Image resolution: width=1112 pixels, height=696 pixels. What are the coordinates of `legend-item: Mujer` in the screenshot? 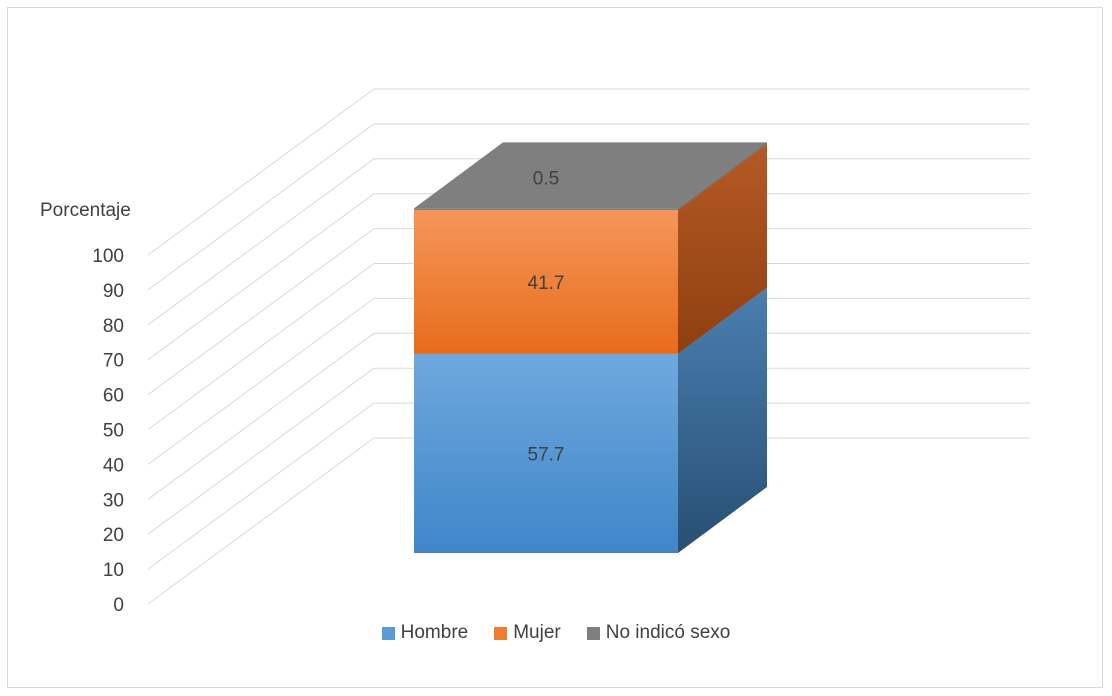 It's located at (527, 633).